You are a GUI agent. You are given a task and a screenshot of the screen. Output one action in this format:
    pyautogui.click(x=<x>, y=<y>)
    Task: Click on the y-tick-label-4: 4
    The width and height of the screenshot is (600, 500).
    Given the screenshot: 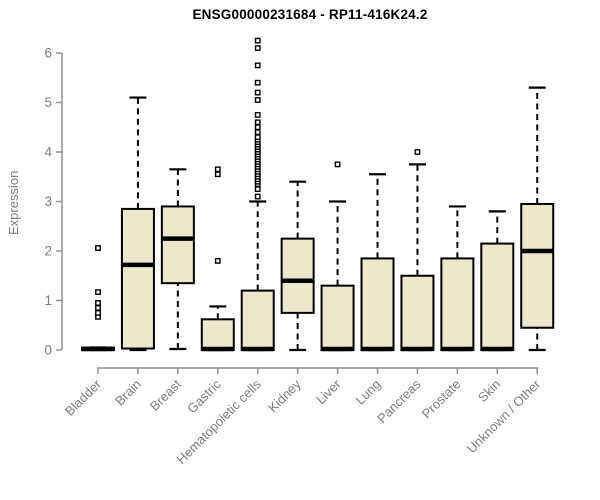 What is the action you would take?
    pyautogui.click(x=48, y=152)
    